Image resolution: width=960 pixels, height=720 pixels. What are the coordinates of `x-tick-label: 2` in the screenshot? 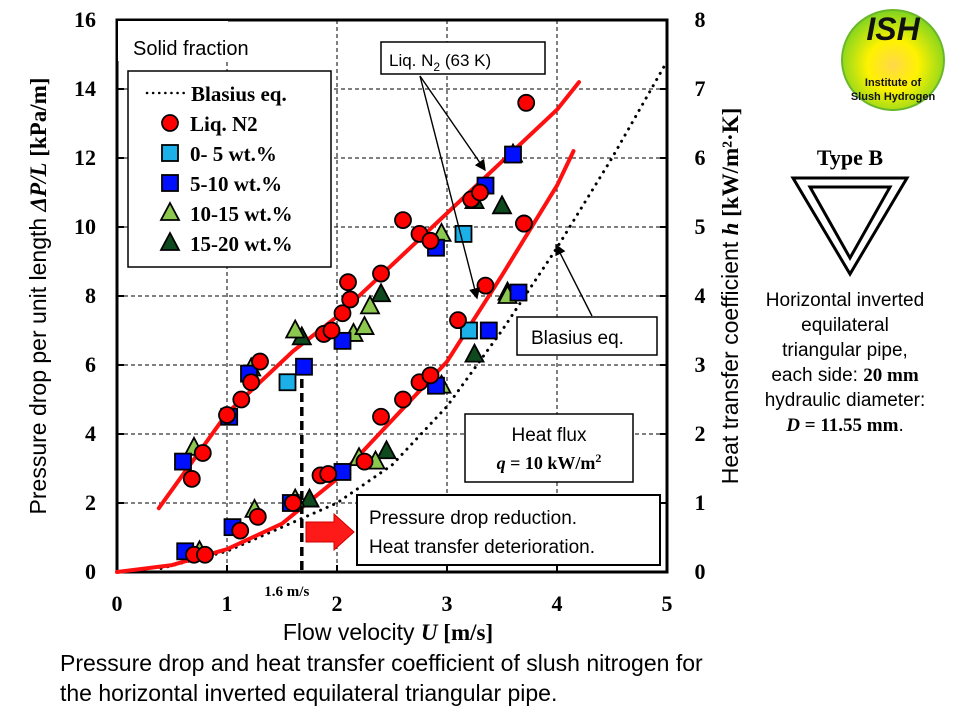 It's located at (337, 603).